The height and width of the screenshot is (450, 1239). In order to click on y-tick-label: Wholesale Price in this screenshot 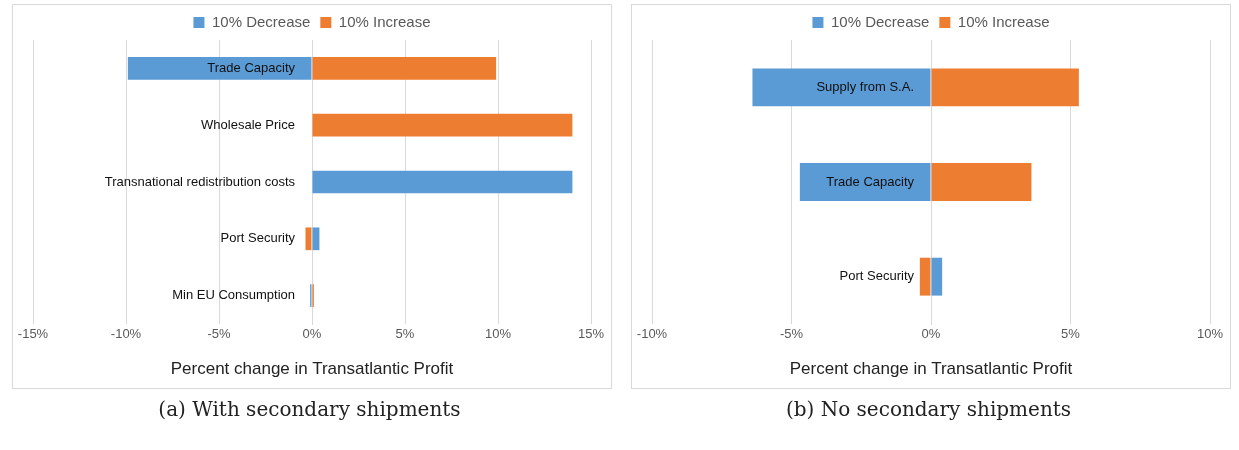, I will do `click(247, 124)`.